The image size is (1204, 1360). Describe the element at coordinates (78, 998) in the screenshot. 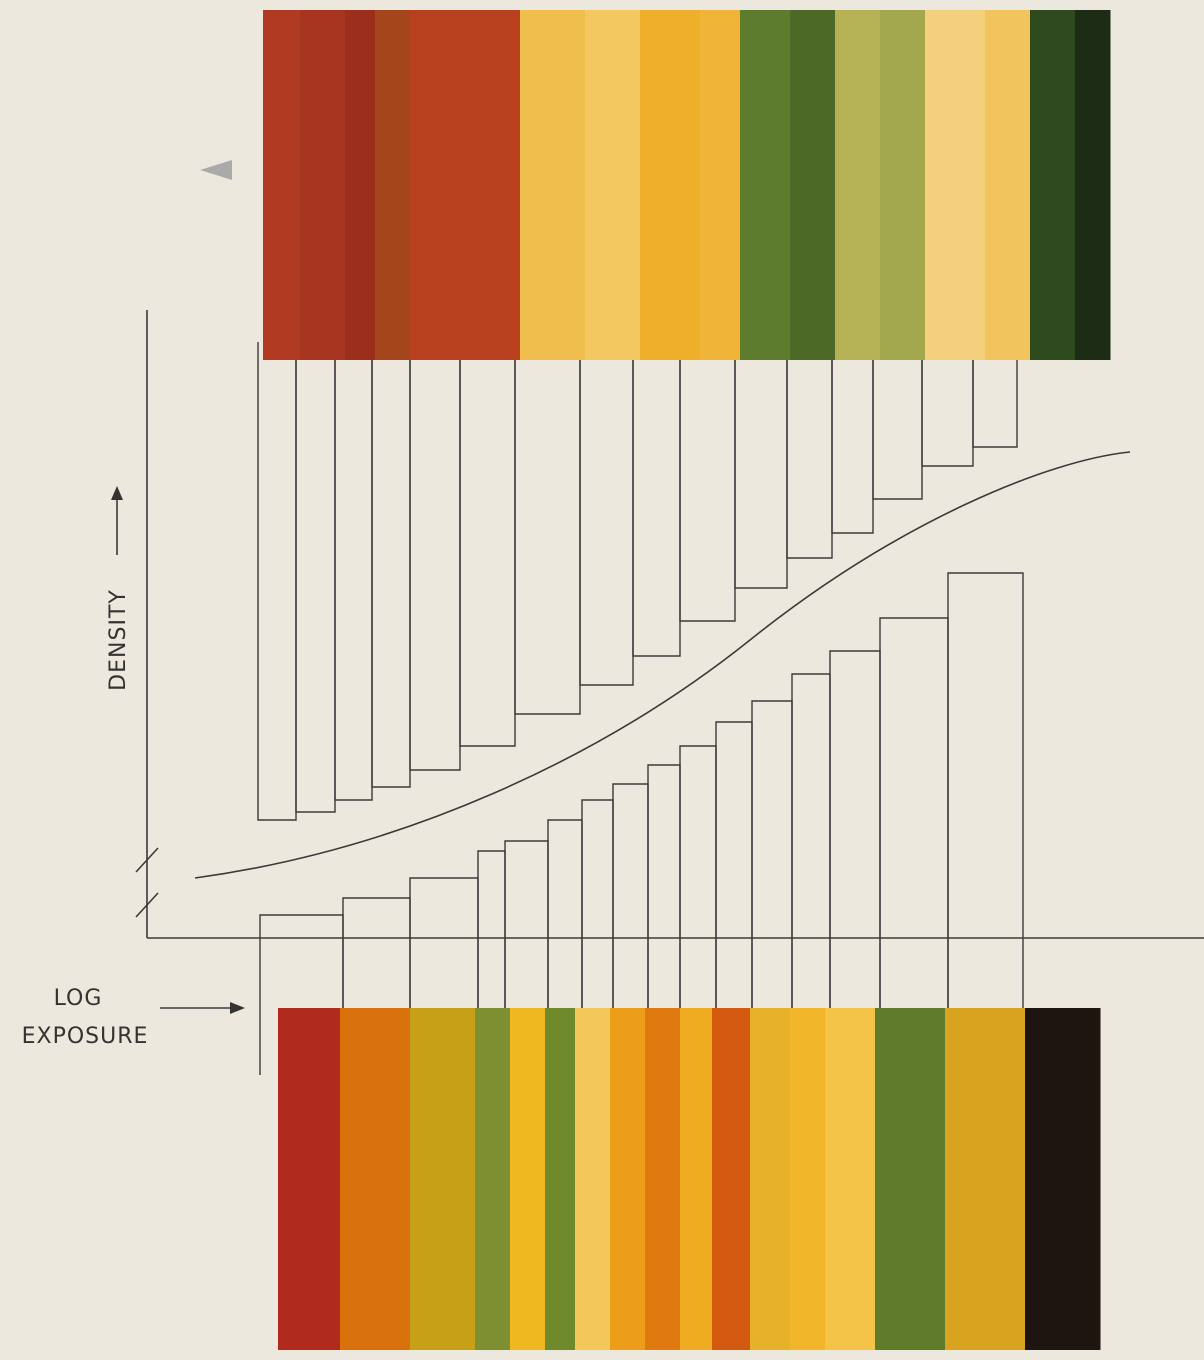

I see `x-axis-label: LOG` at that location.